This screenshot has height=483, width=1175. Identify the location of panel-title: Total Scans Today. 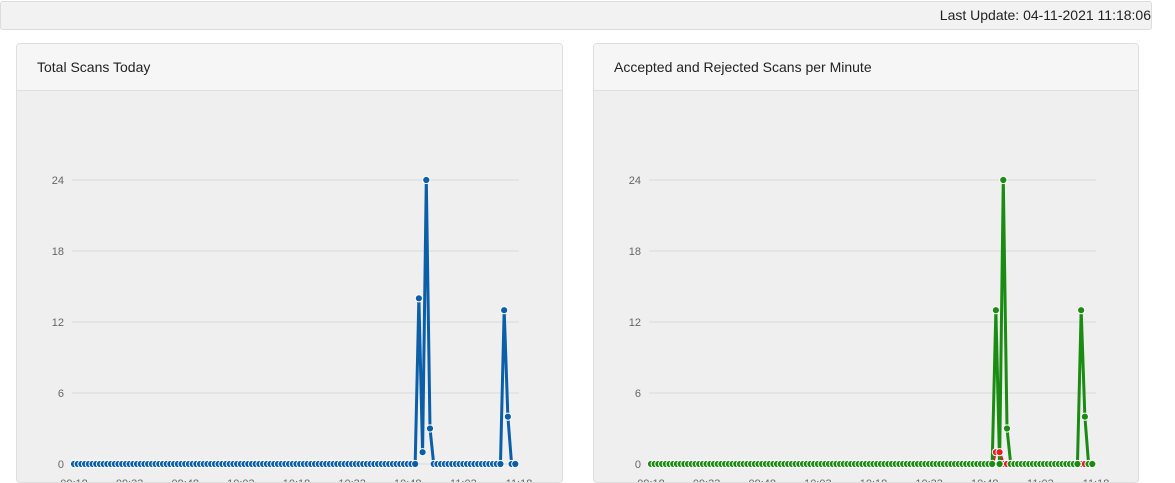
(94, 67).